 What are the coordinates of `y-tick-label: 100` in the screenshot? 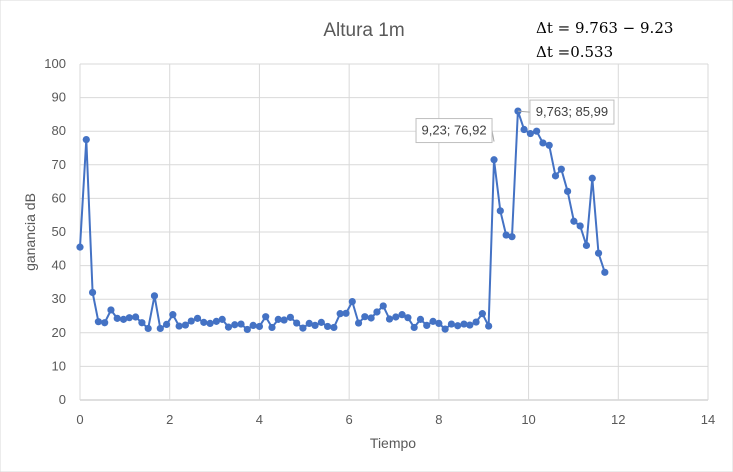 It's located at (55, 63).